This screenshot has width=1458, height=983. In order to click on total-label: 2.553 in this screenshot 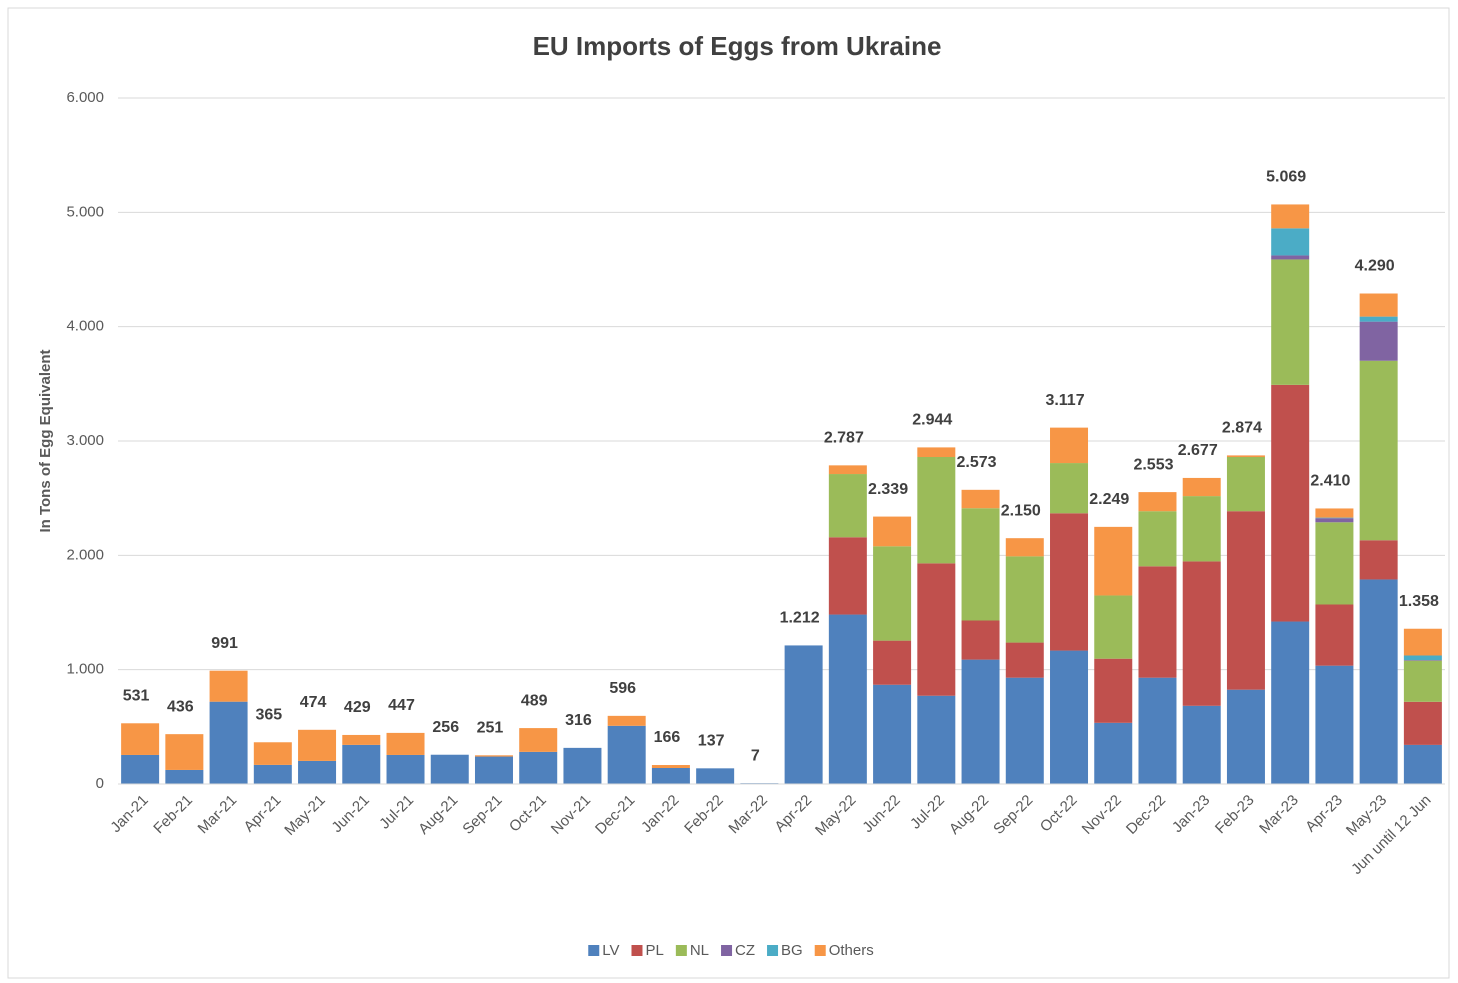, I will do `click(1153, 464)`.